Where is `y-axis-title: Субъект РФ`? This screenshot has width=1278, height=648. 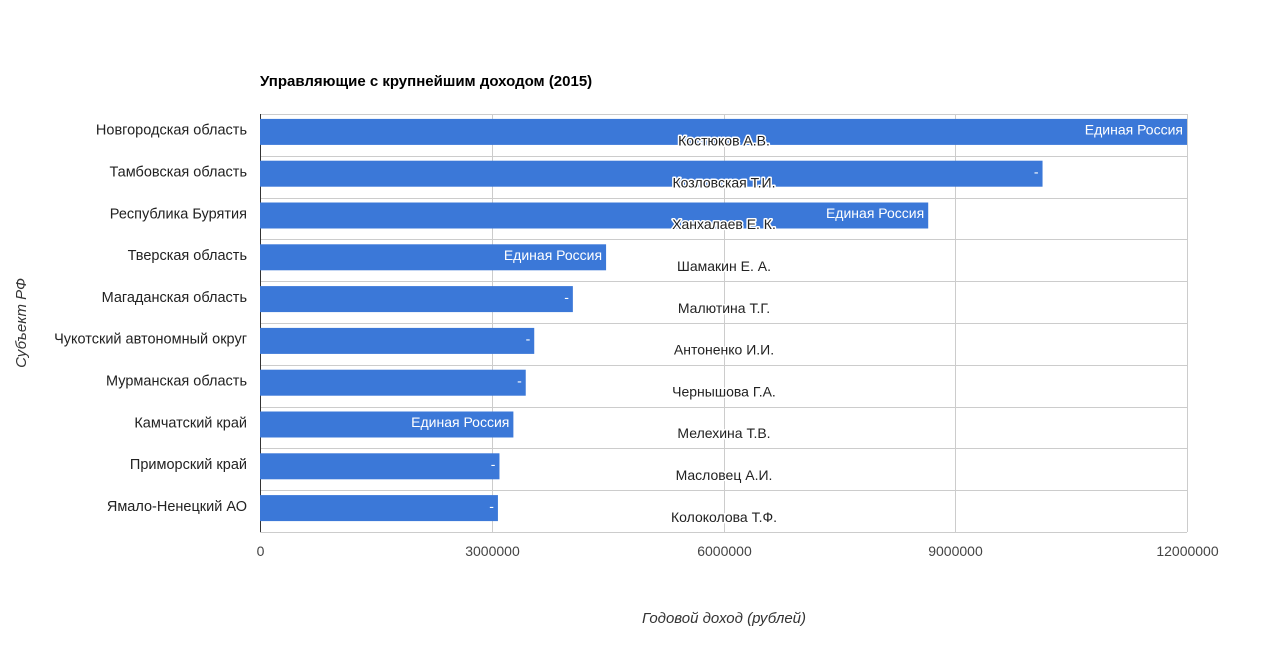
y-axis-title: Субъект РФ is located at coordinates (21, 323).